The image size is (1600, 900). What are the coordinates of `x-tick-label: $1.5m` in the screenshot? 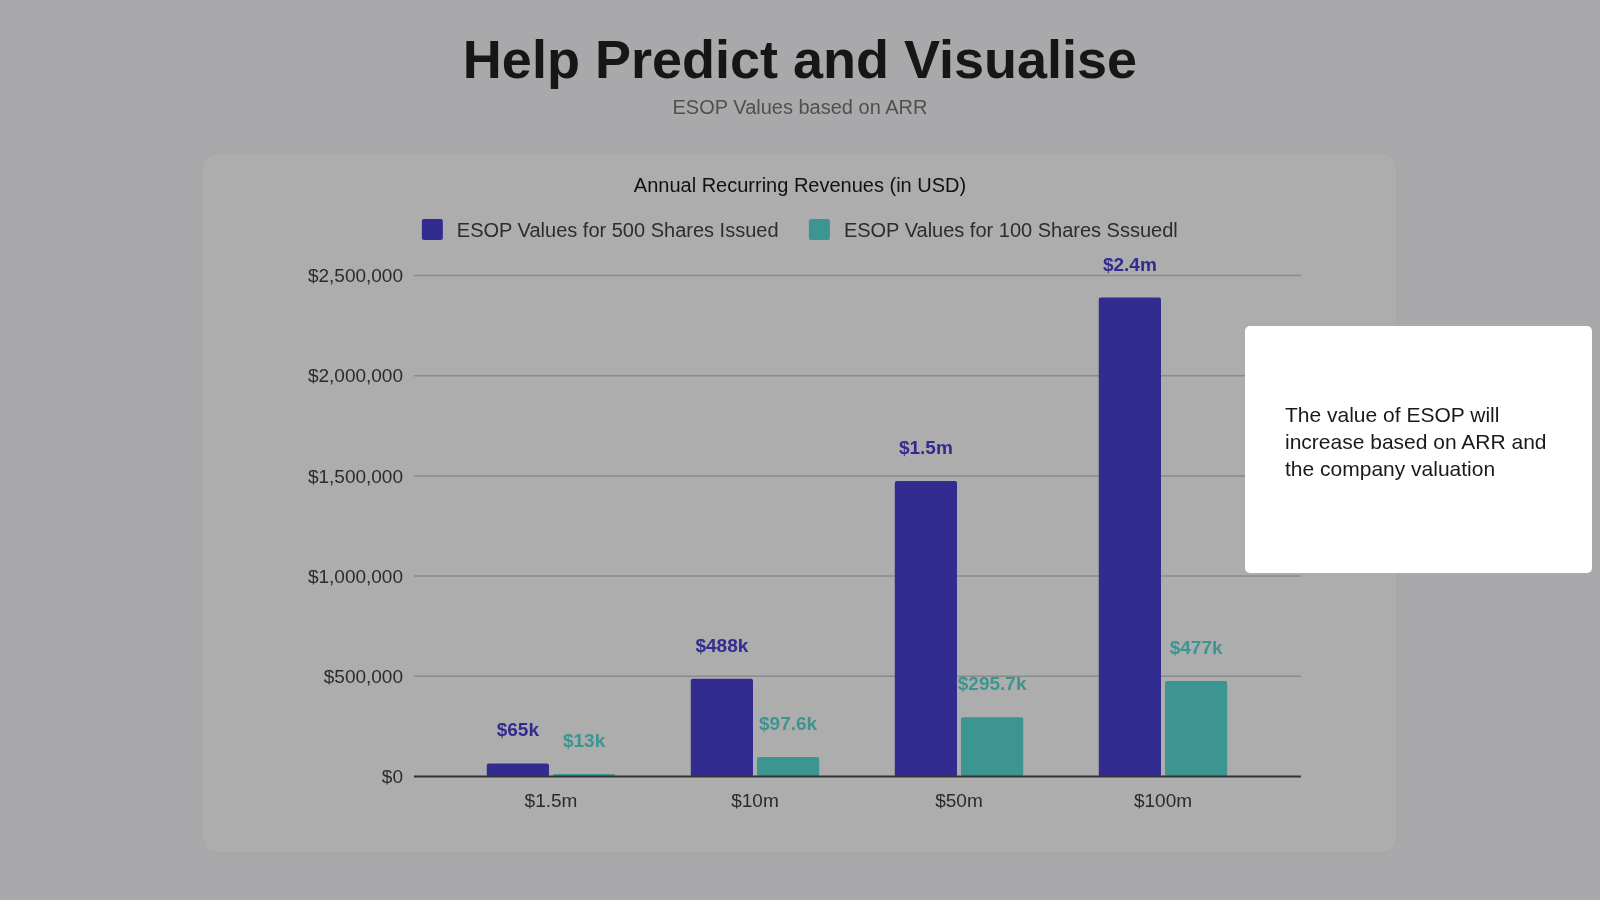 It's located at (551, 800).